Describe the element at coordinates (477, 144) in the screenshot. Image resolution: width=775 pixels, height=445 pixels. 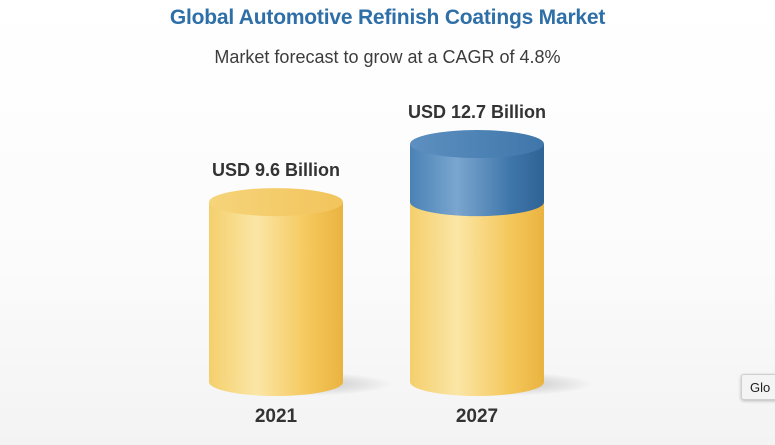
I see `bar-growth-2027-top` at that location.